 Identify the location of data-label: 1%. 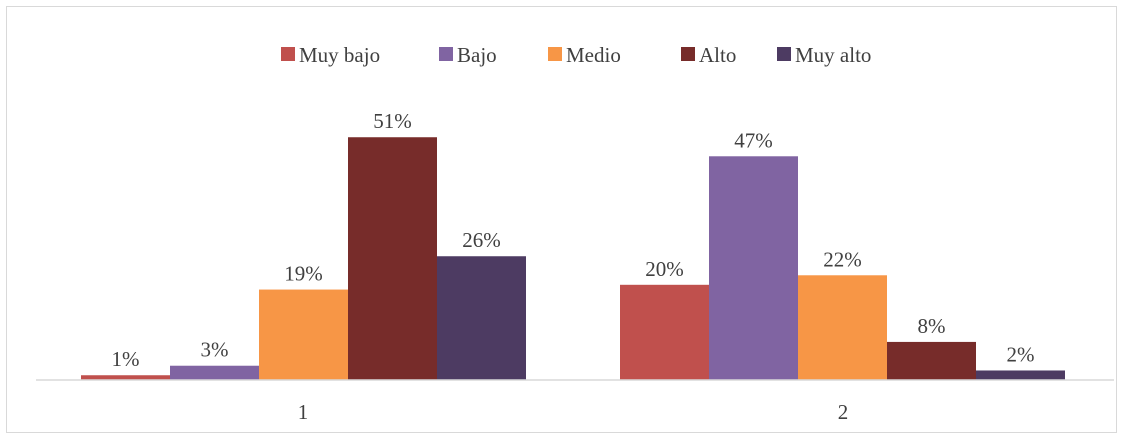
(126, 359).